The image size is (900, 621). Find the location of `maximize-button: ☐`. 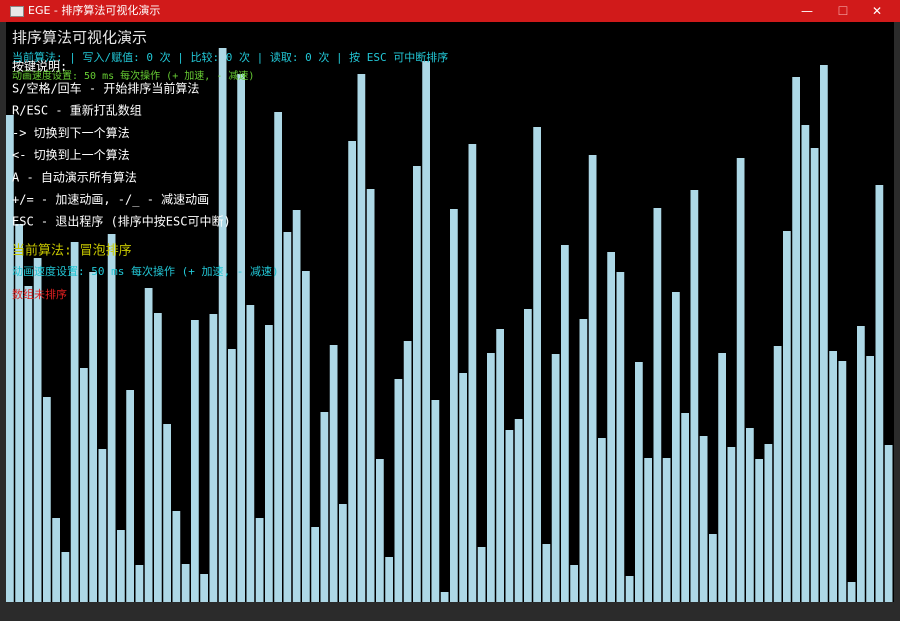

maximize-button: ☐ is located at coordinates (843, 11).